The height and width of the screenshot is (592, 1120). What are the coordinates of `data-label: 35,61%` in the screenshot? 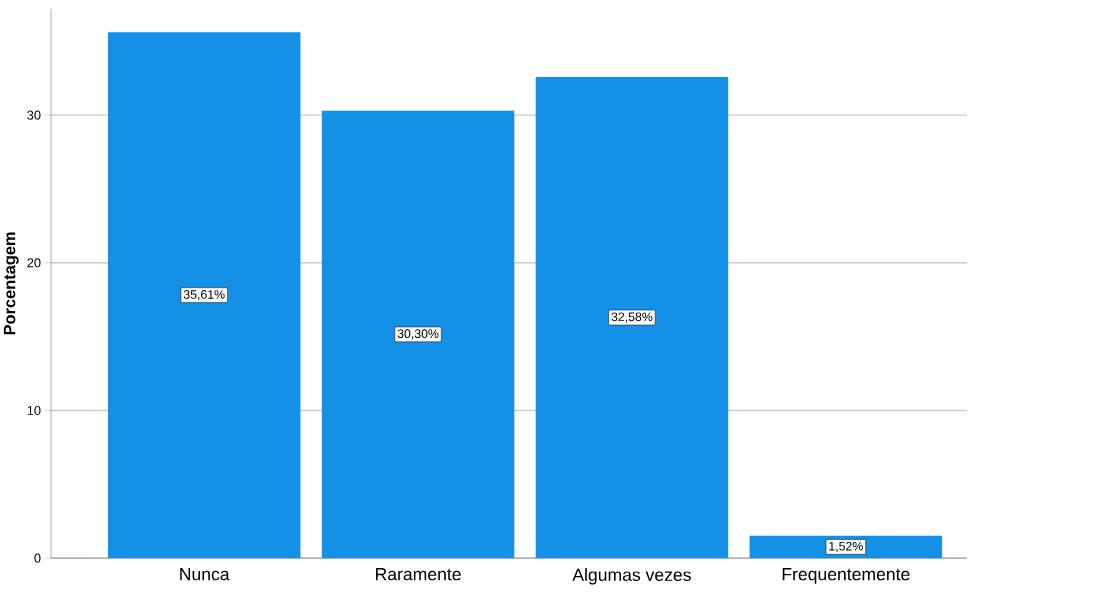 It's located at (204, 295).